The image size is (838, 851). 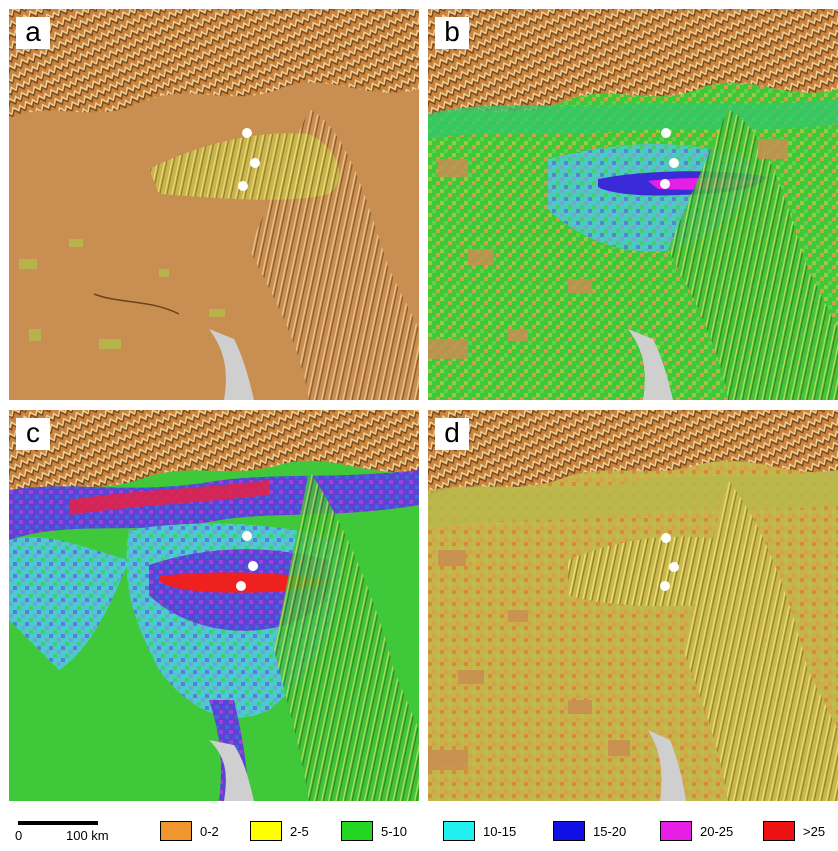 What do you see at coordinates (500, 831) in the screenshot?
I see `legend-label: 10-15` at bounding box center [500, 831].